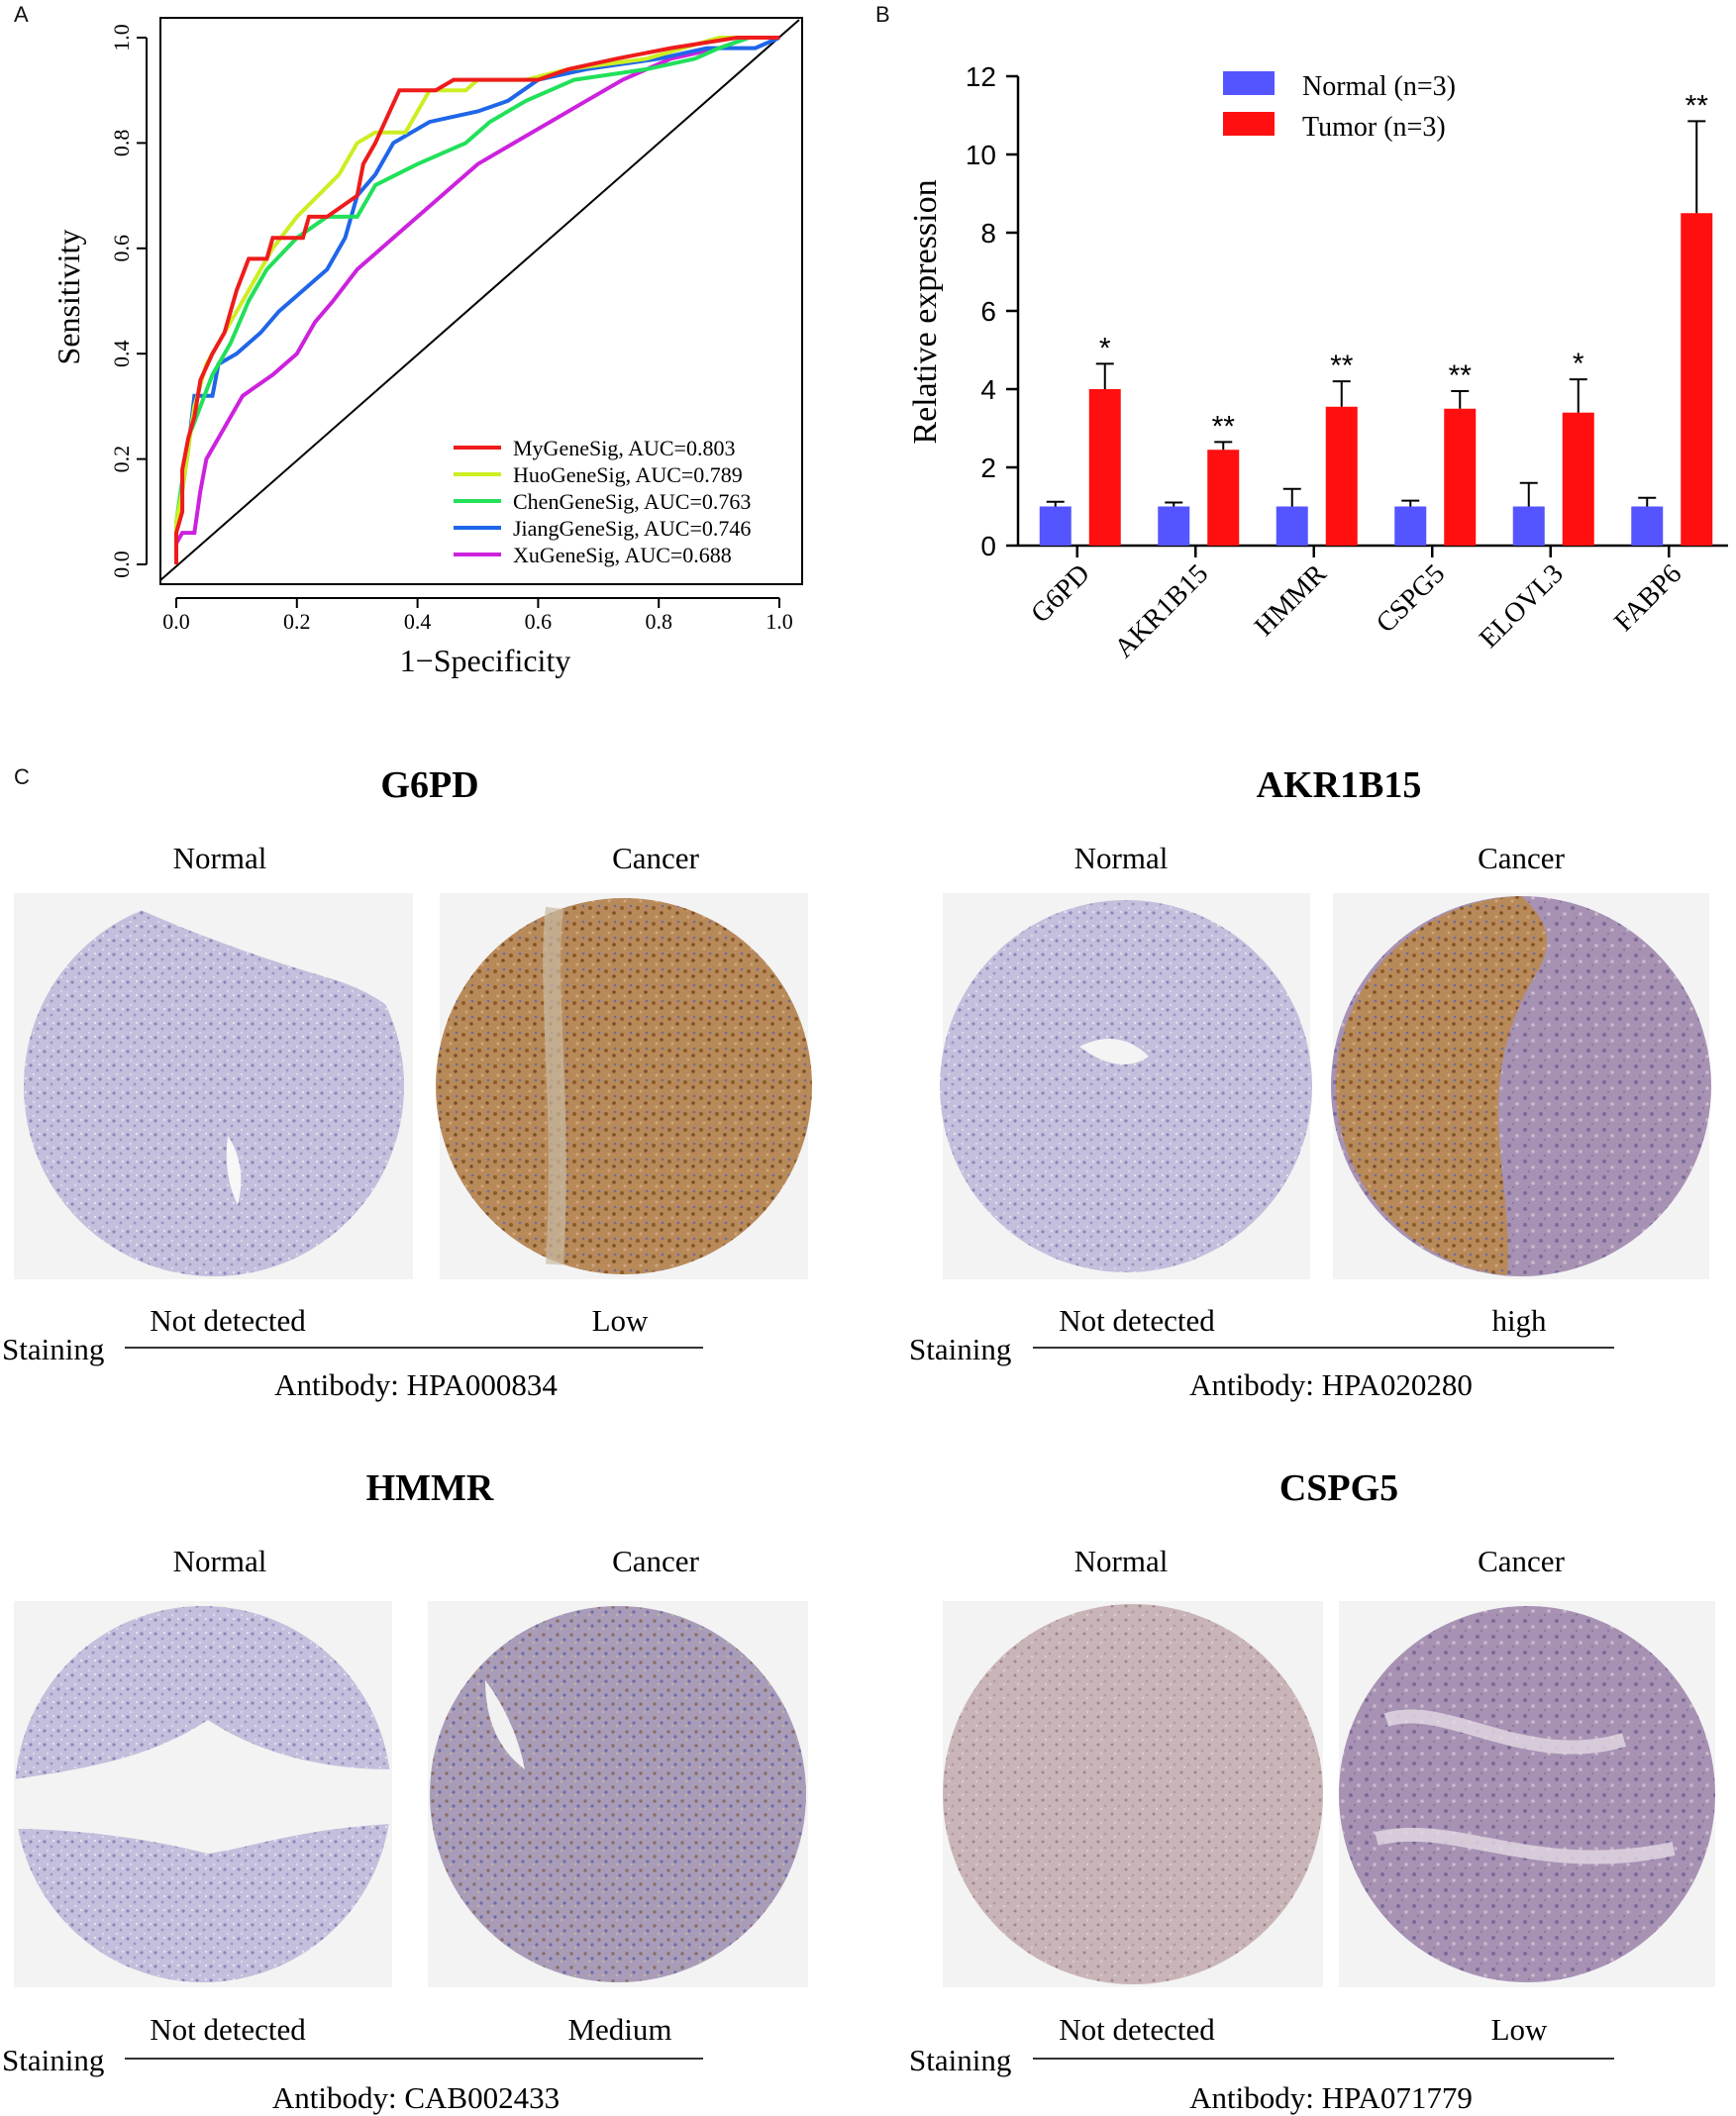 The height and width of the screenshot is (2116, 1736). I want to click on roc-legend-label: MyGeneSig, AUC=0.803, so click(624, 448).